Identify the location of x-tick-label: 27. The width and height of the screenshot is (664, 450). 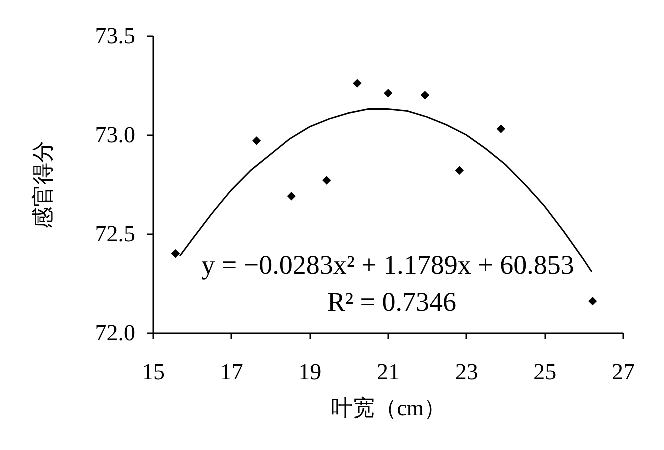
(623, 372).